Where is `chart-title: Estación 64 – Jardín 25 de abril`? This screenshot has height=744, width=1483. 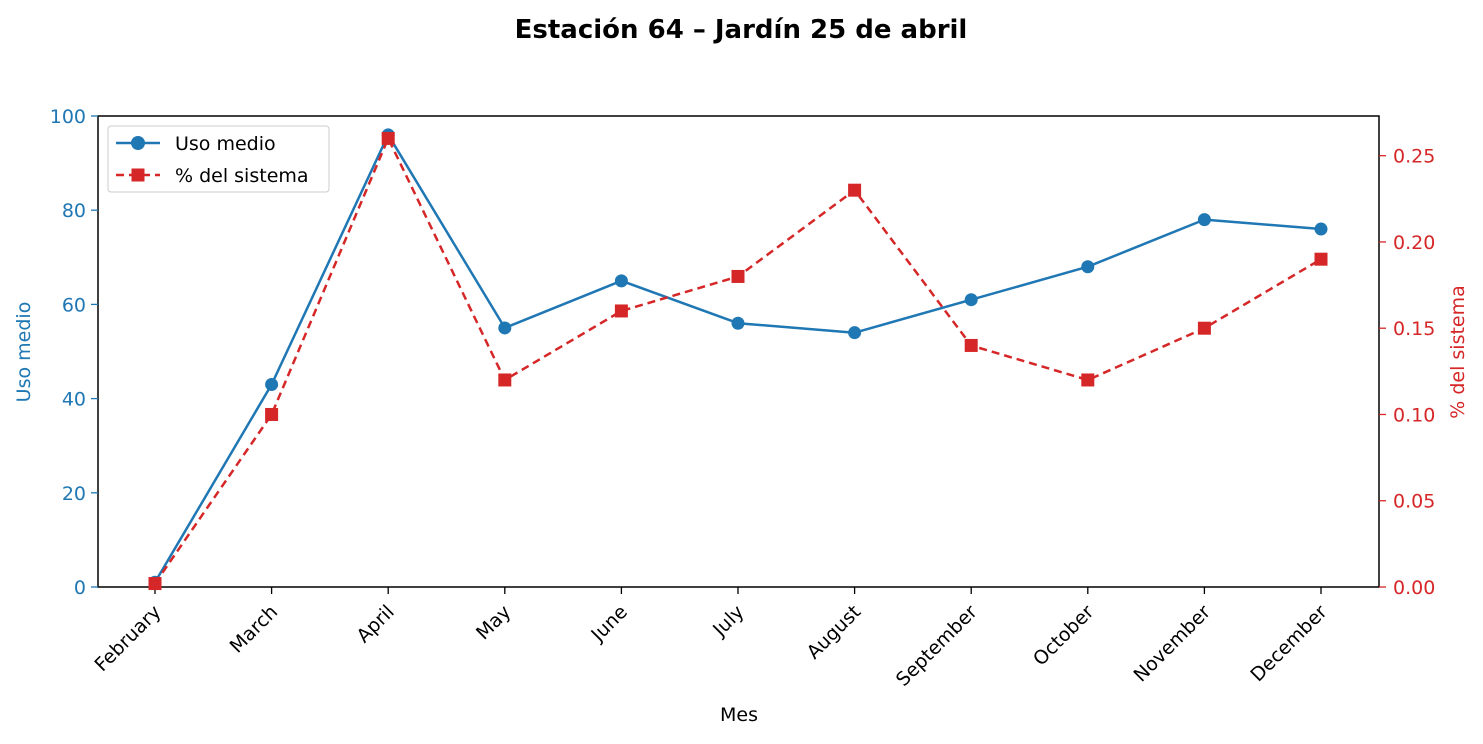
chart-title: Estación 64 – Jardín 25 de abril is located at coordinates (741, 30).